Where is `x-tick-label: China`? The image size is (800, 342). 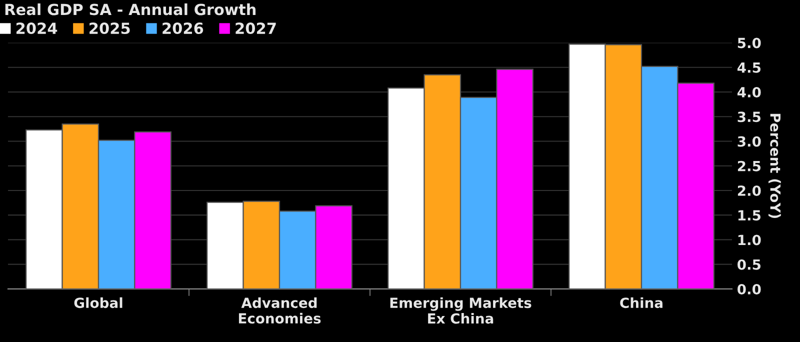
x-tick-label: China is located at coordinates (641, 302).